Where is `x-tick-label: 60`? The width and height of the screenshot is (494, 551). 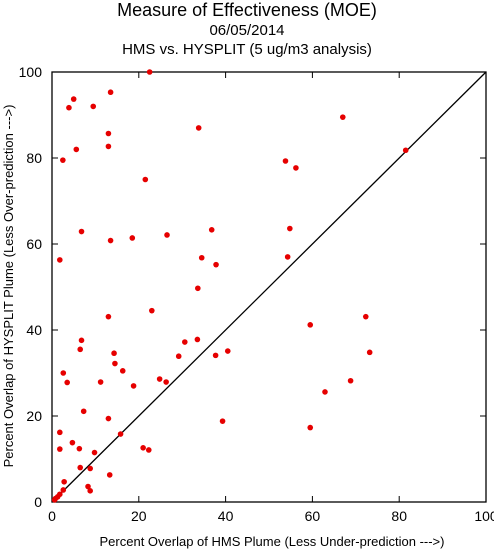
x-tick-label: 60 is located at coordinates (313, 516).